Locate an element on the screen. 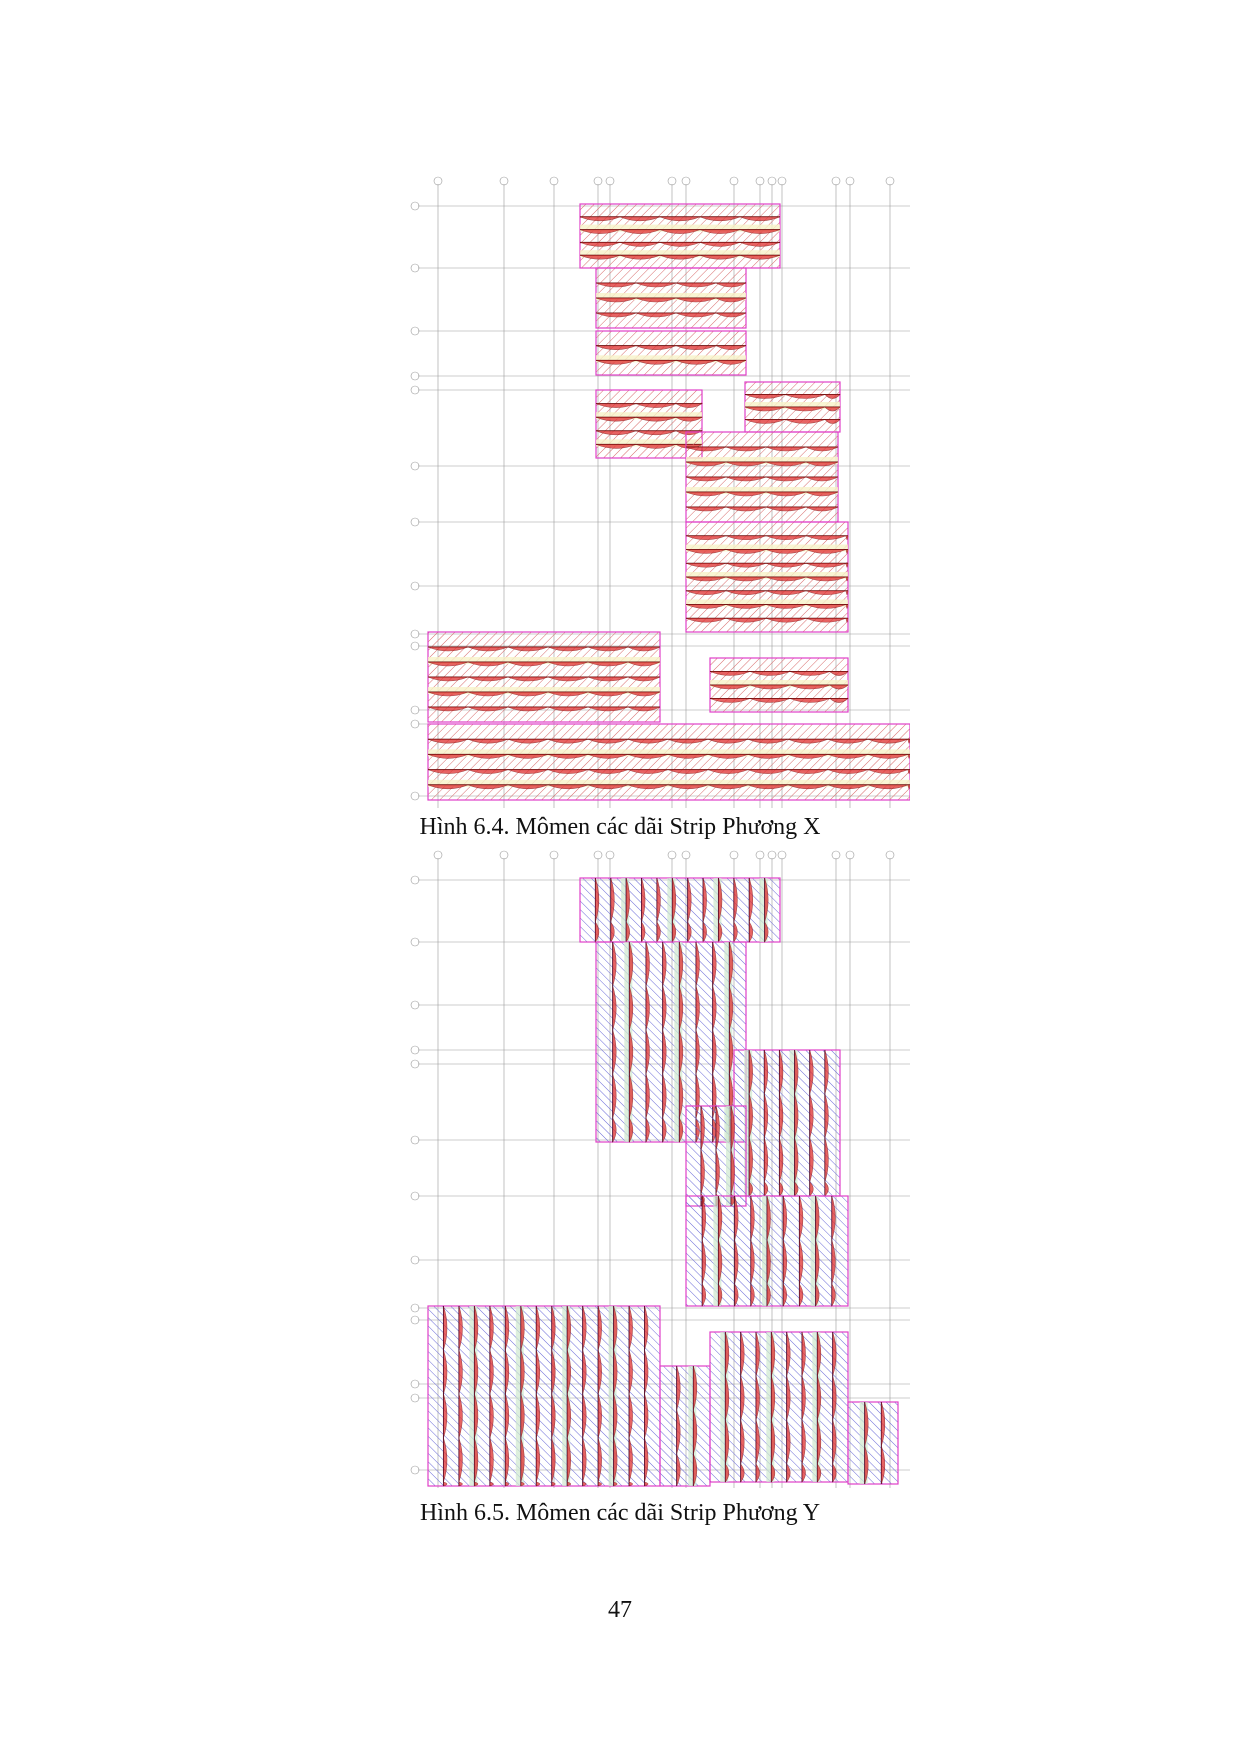 The image size is (1240, 1754). figure-strip-x is located at coordinates (660, 492).